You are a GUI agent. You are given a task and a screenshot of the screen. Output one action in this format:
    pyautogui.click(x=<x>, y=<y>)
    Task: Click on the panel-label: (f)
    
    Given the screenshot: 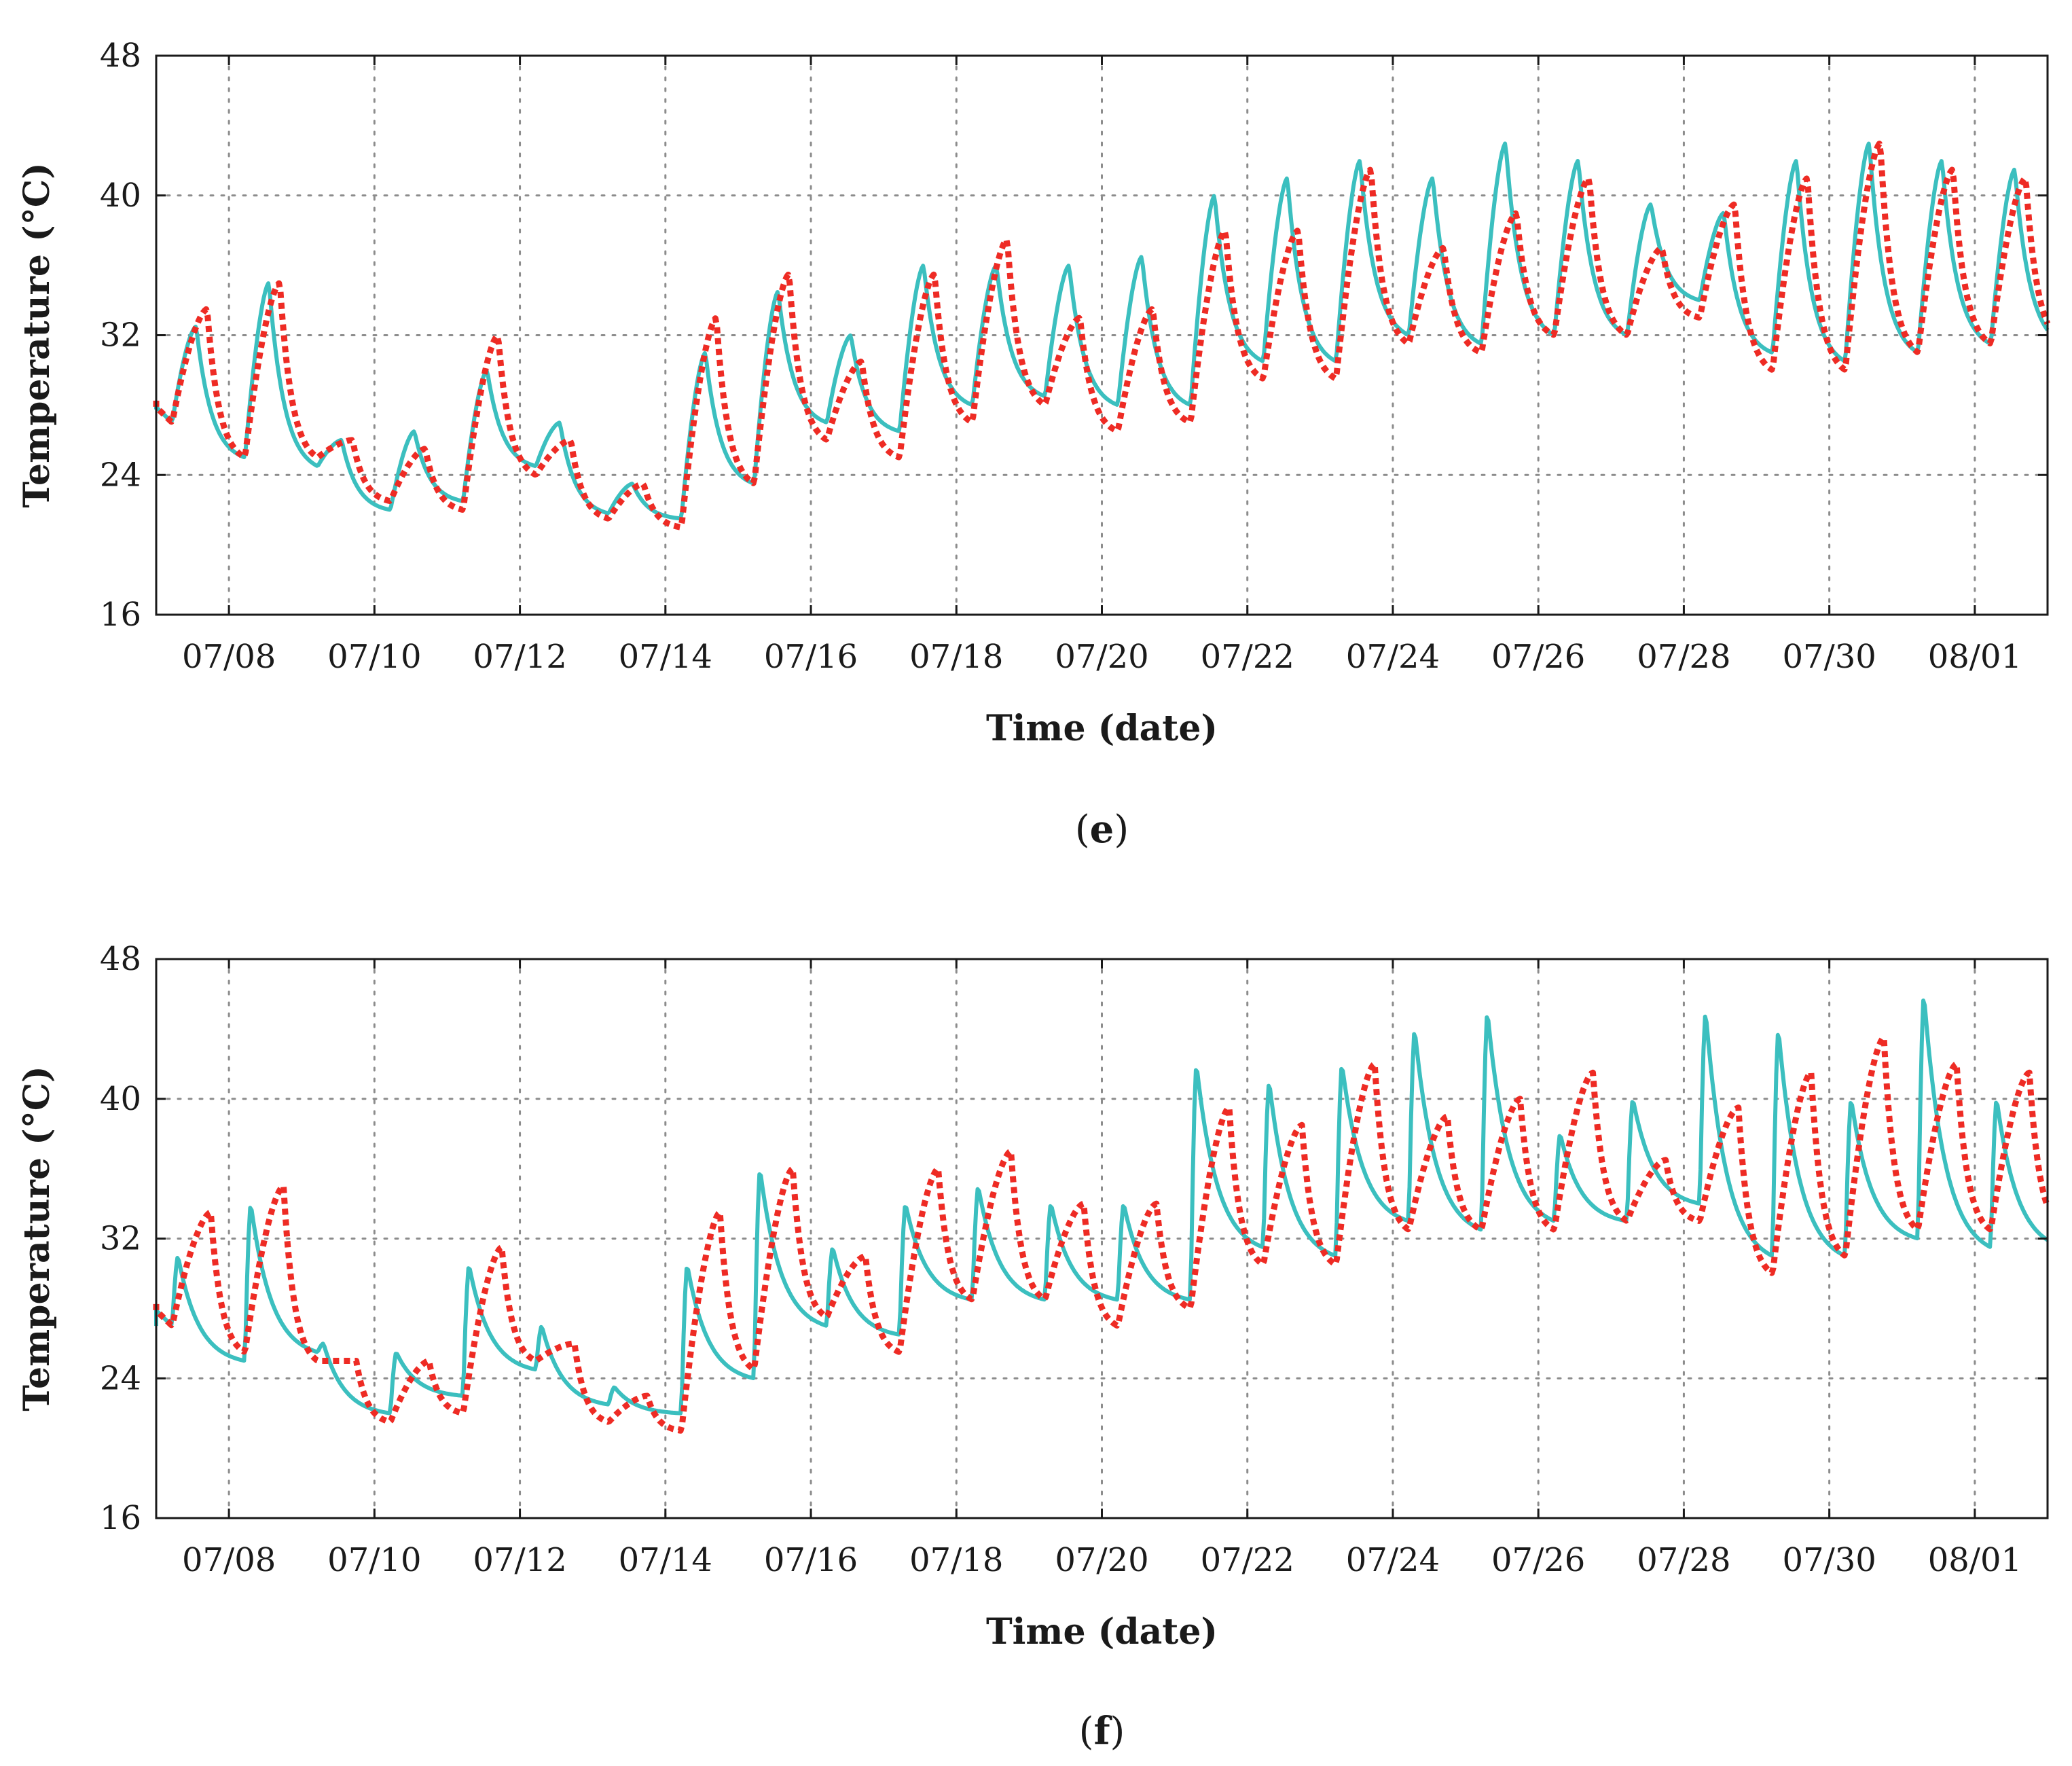 What is the action you would take?
    pyautogui.click(x=1102, y=1731)
    